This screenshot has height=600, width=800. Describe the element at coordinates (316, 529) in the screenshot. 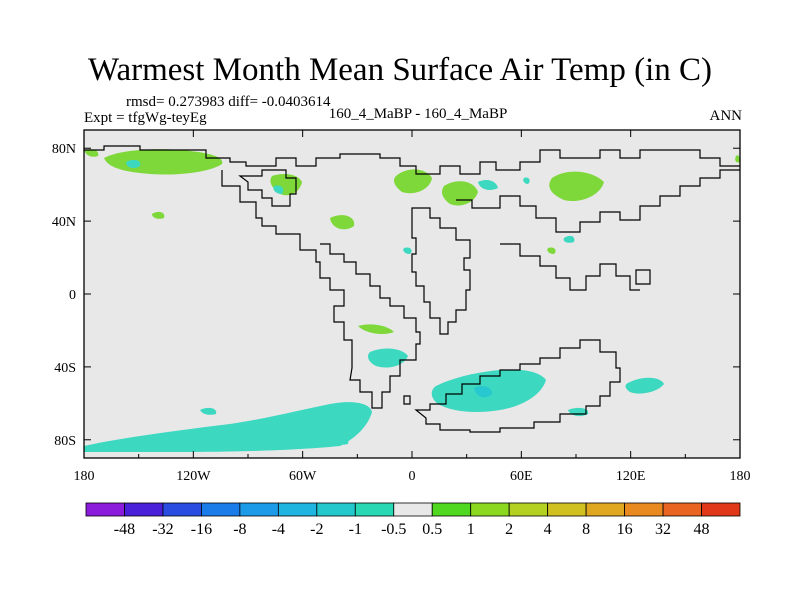

I see `colorbar-label: -2` at that location.